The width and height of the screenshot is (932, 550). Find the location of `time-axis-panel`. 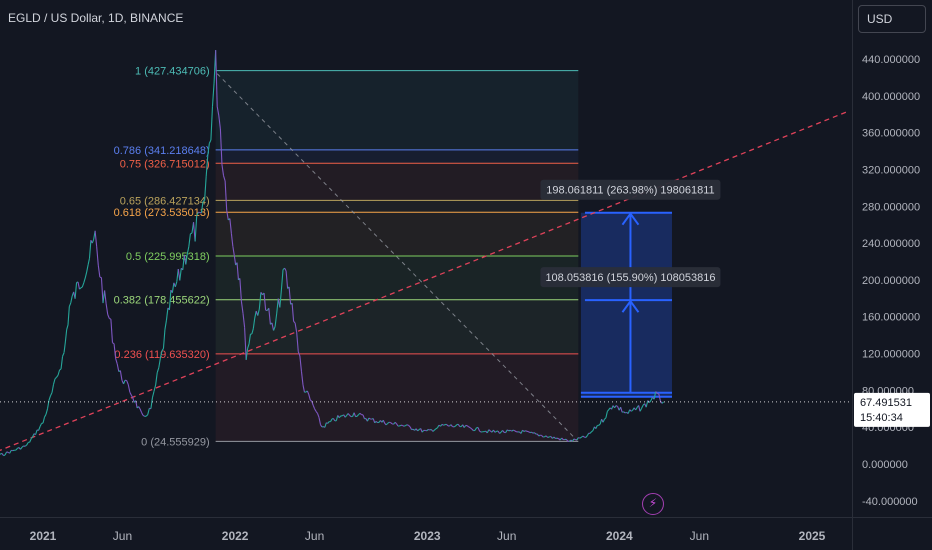

time-axis-panel is located at coordinates (426, 533).